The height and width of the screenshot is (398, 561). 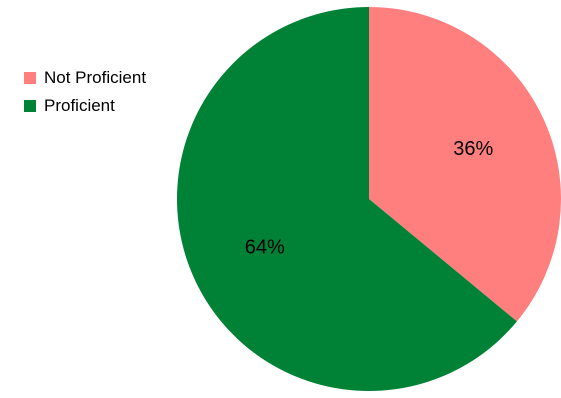 I want to click on slice-label-proficient: 64%, so click(x=265, y=247).